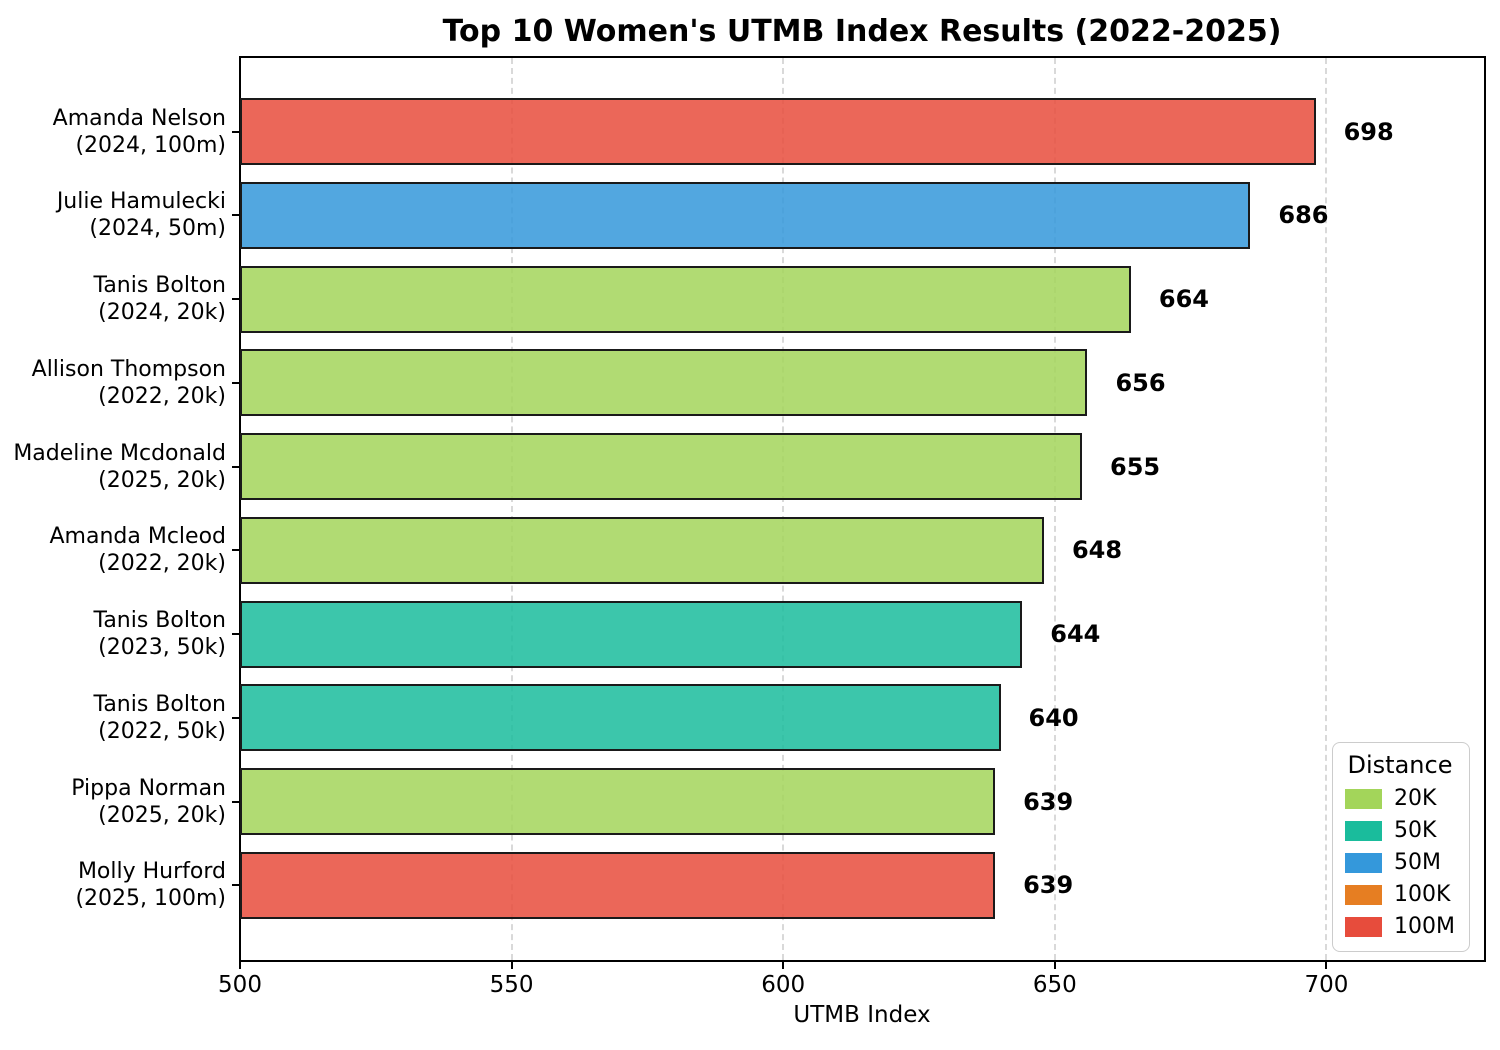  I want to click on legend-swatch-50k, so click(1364, 830).